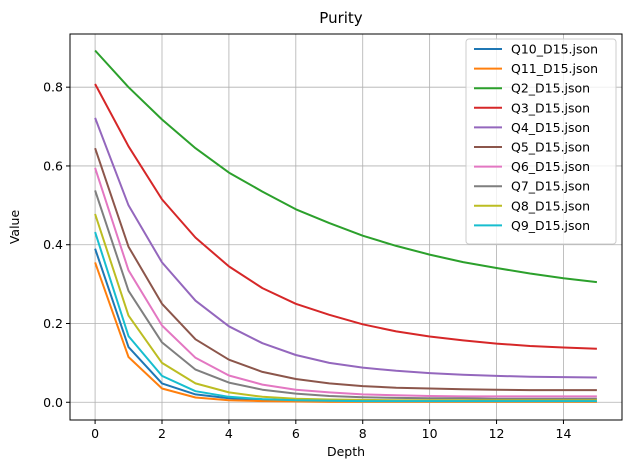 This screenshot has height=470, width=630. What do you see at coordinates (550, 205) in the screenshot?
I see `legend-label: Q8_D15.json` at bounding box center [550, 205].